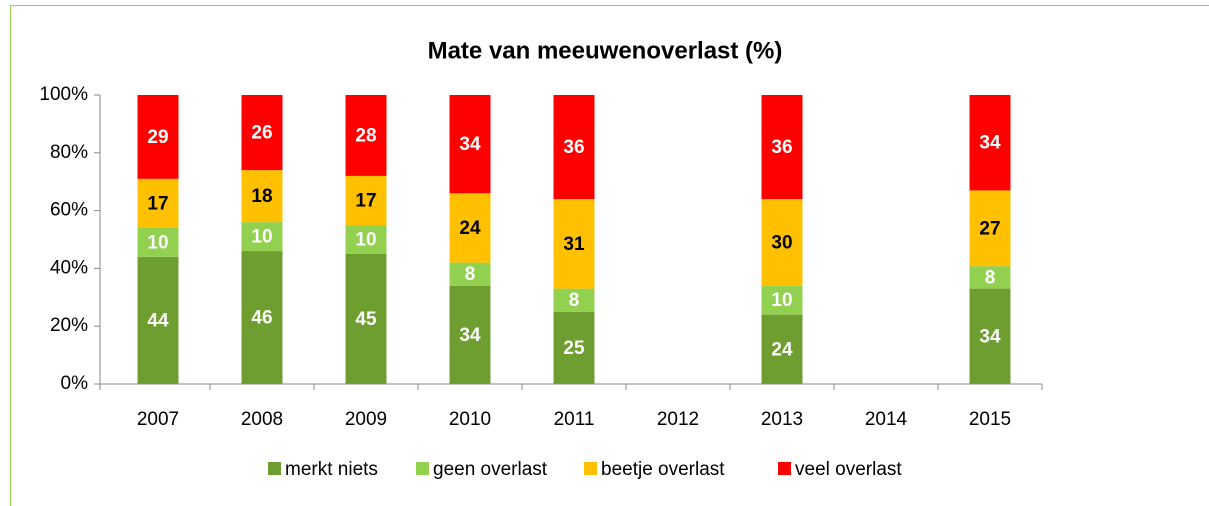 This screenshot has height=506, width=1209. Describe the element at coordinates (366, 419) in the screenshot. I see `x-tick-label: 2009` at that location.